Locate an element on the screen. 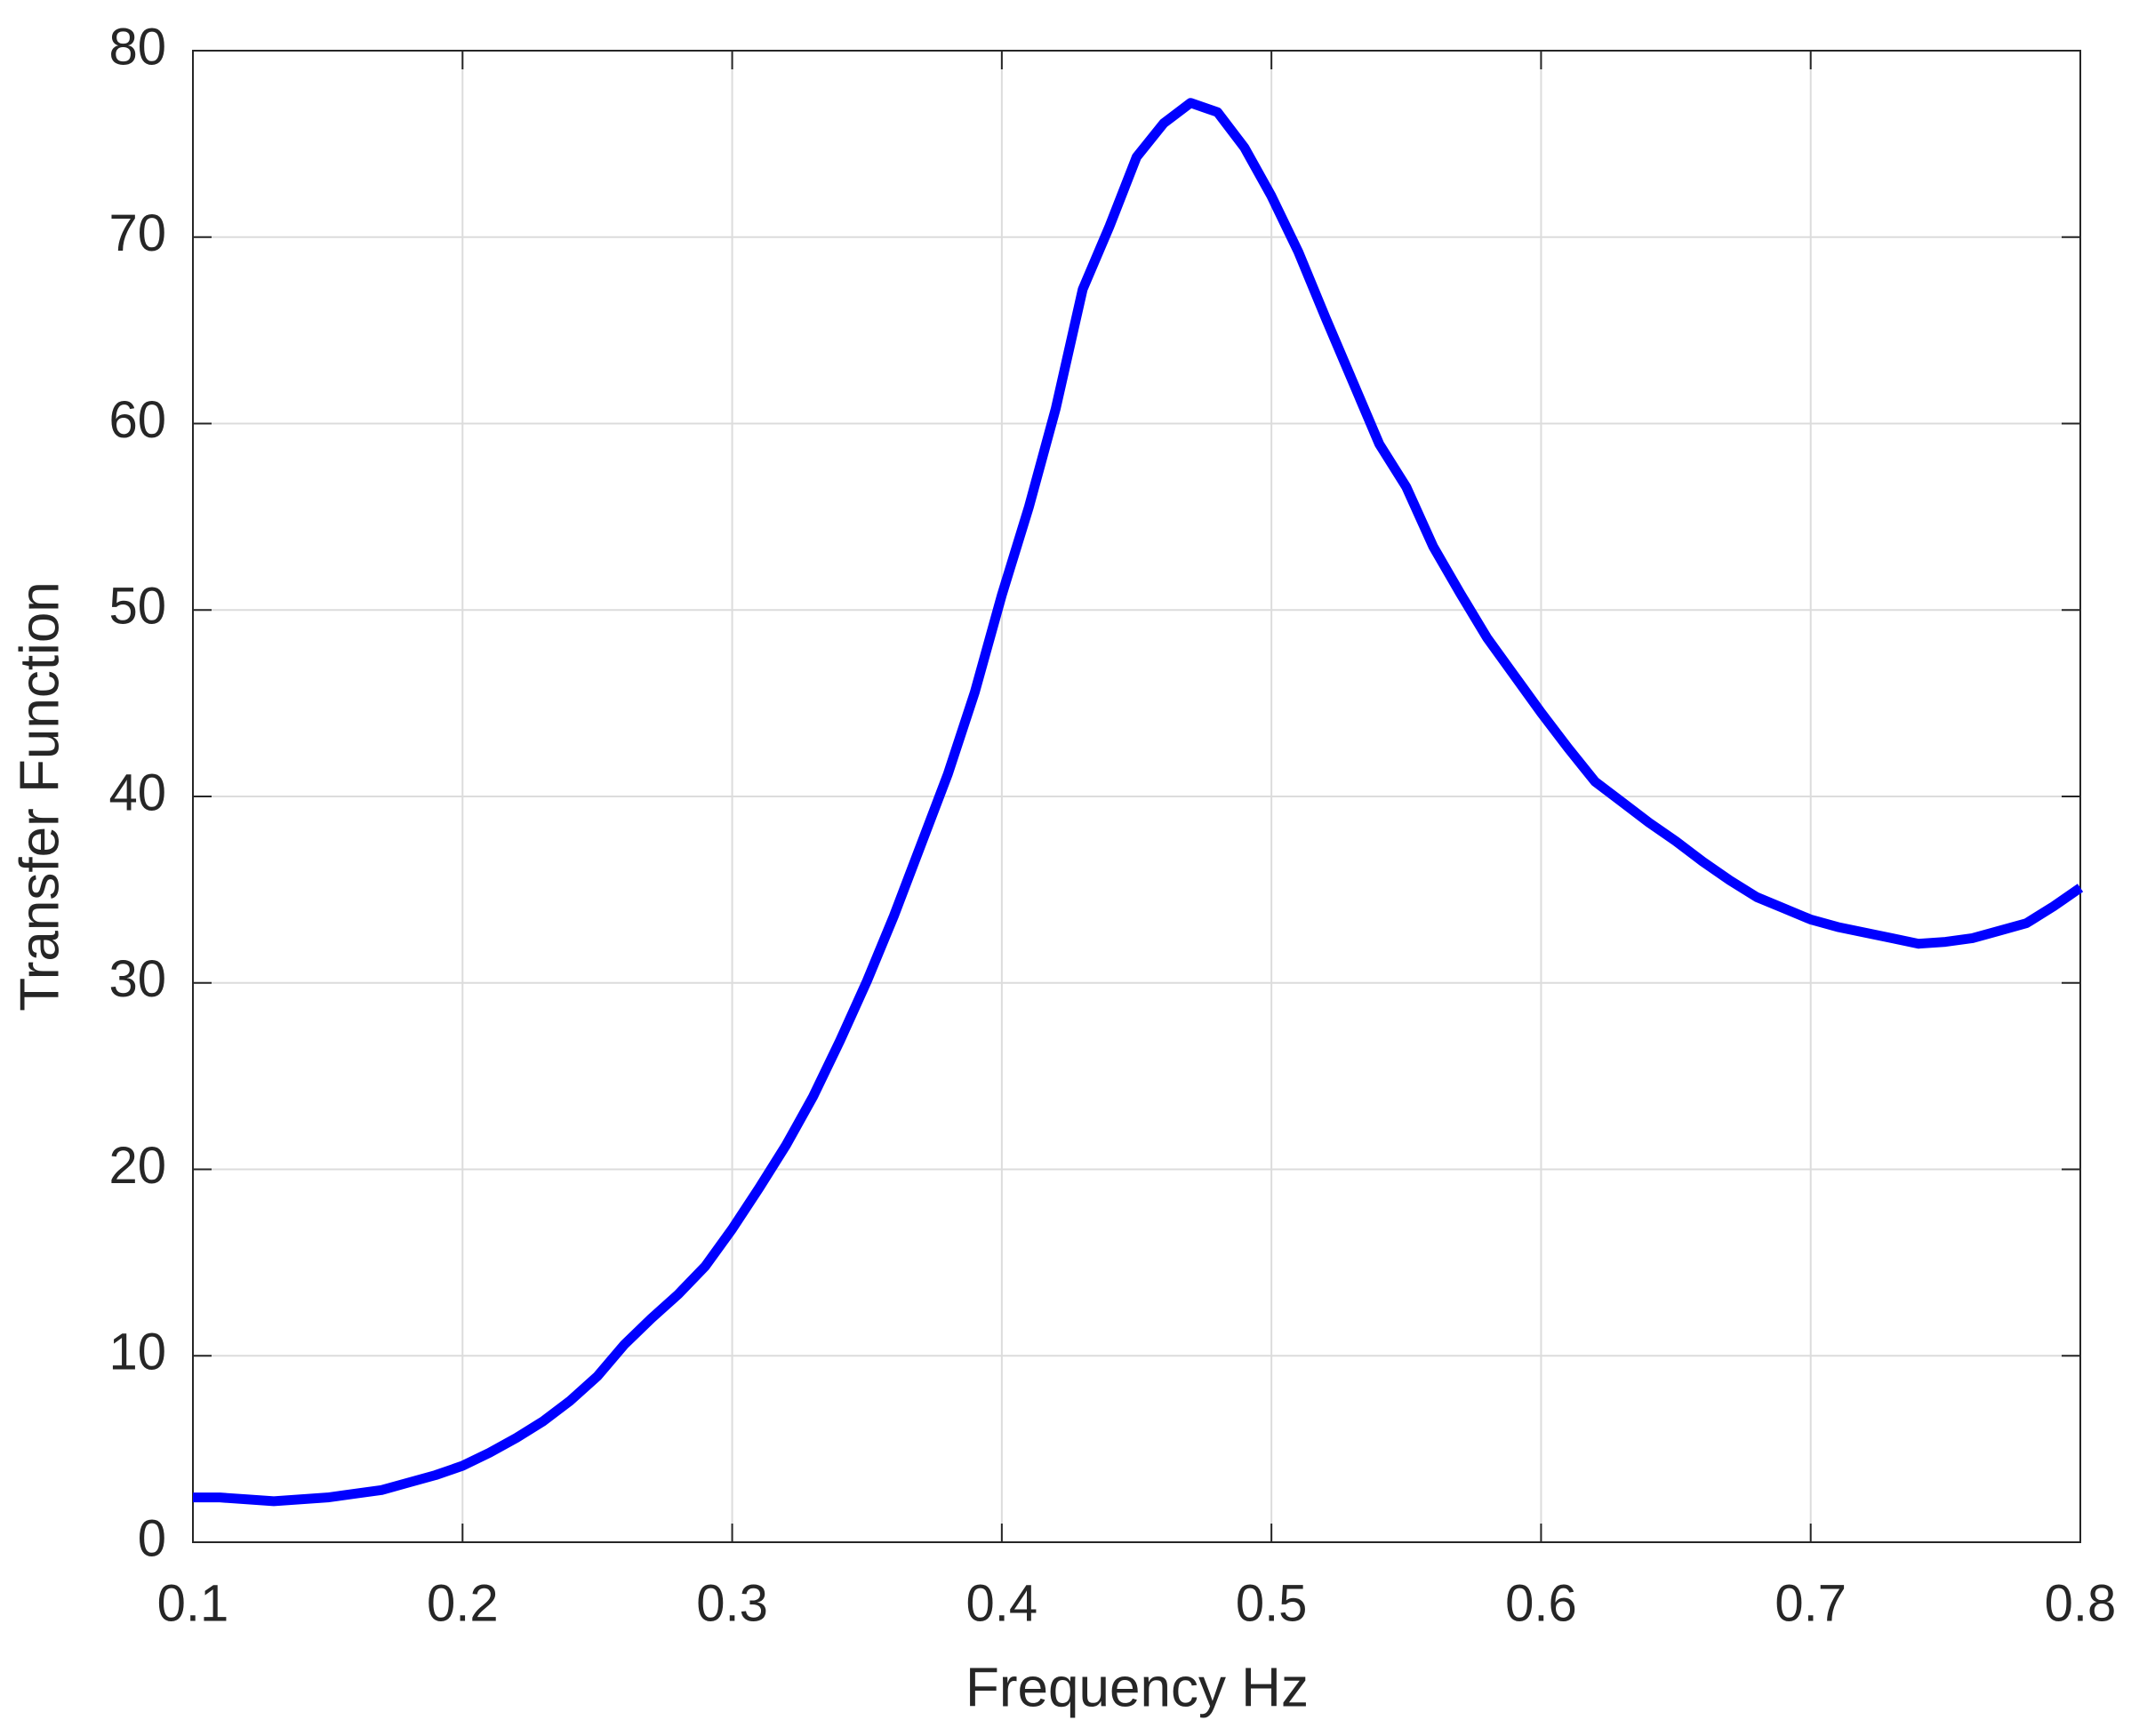 This screenshot has width=2131, height=1736. y-tick-label: 30 is located at coordinates (137, 979).